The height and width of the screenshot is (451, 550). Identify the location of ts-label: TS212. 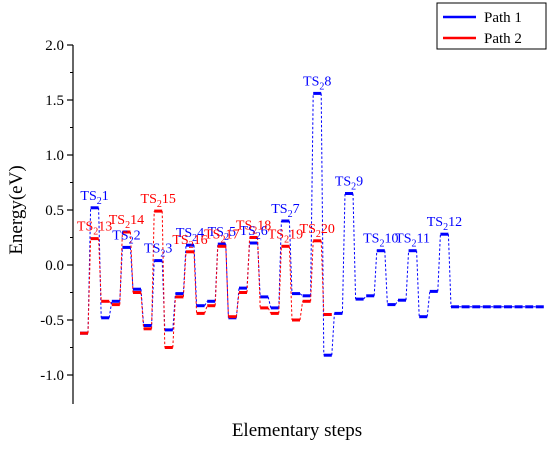
(444, 224).